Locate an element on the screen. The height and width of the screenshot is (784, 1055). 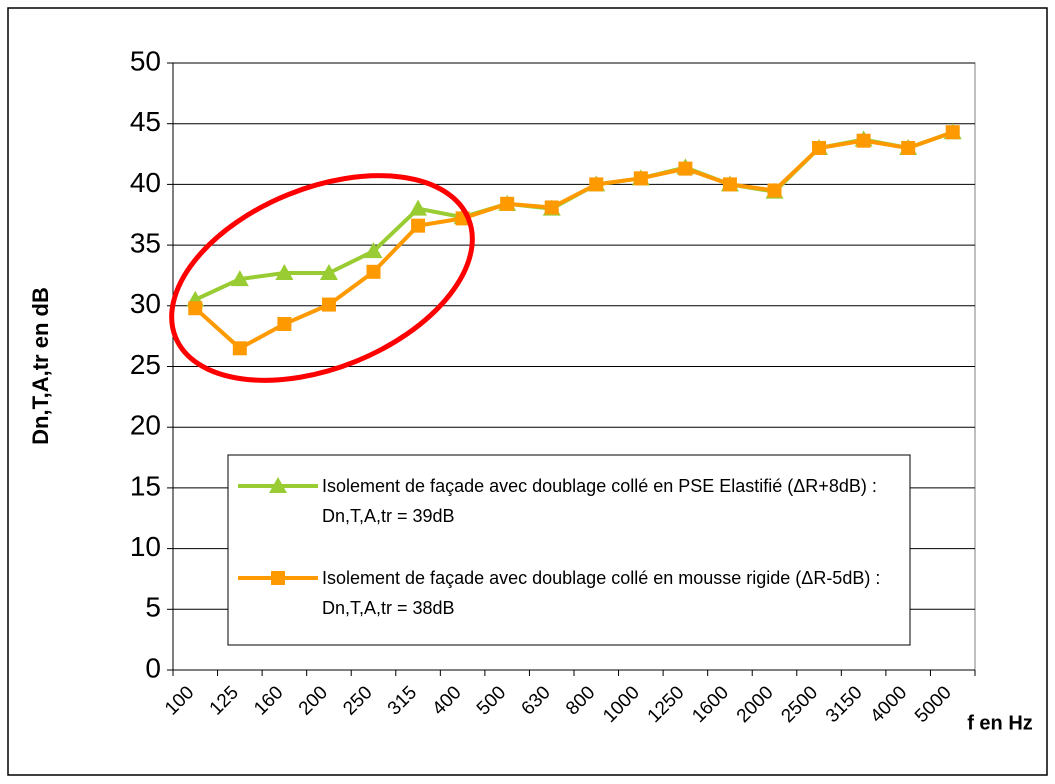
y-tick-label: 35 is located at coordinates (145, 242).